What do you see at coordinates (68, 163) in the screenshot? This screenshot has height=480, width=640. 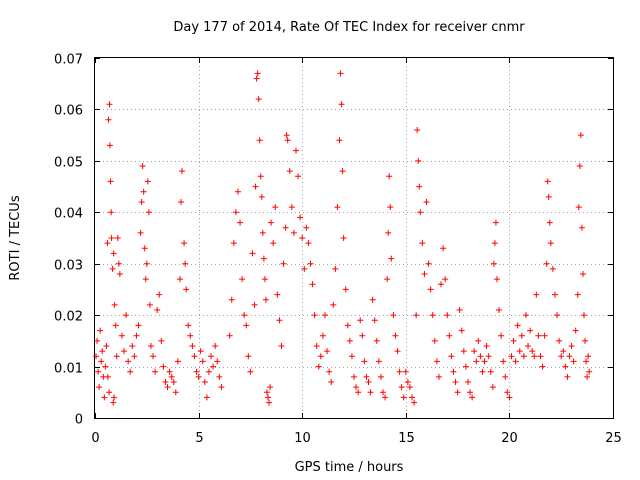 I see `y-tick-label: 0.05` at bounding box center [68, 163].